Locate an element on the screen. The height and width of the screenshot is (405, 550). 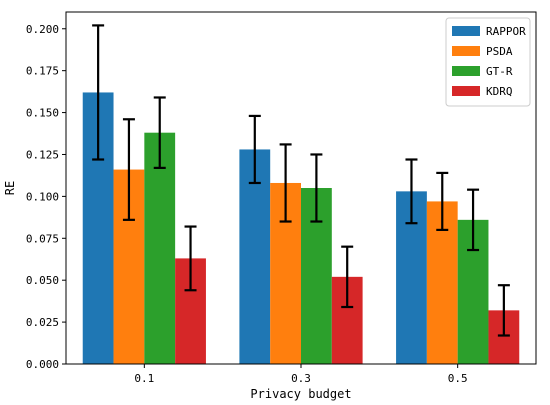
legend-label-rappor: RAPPOR is located at coordinates (506, 31).